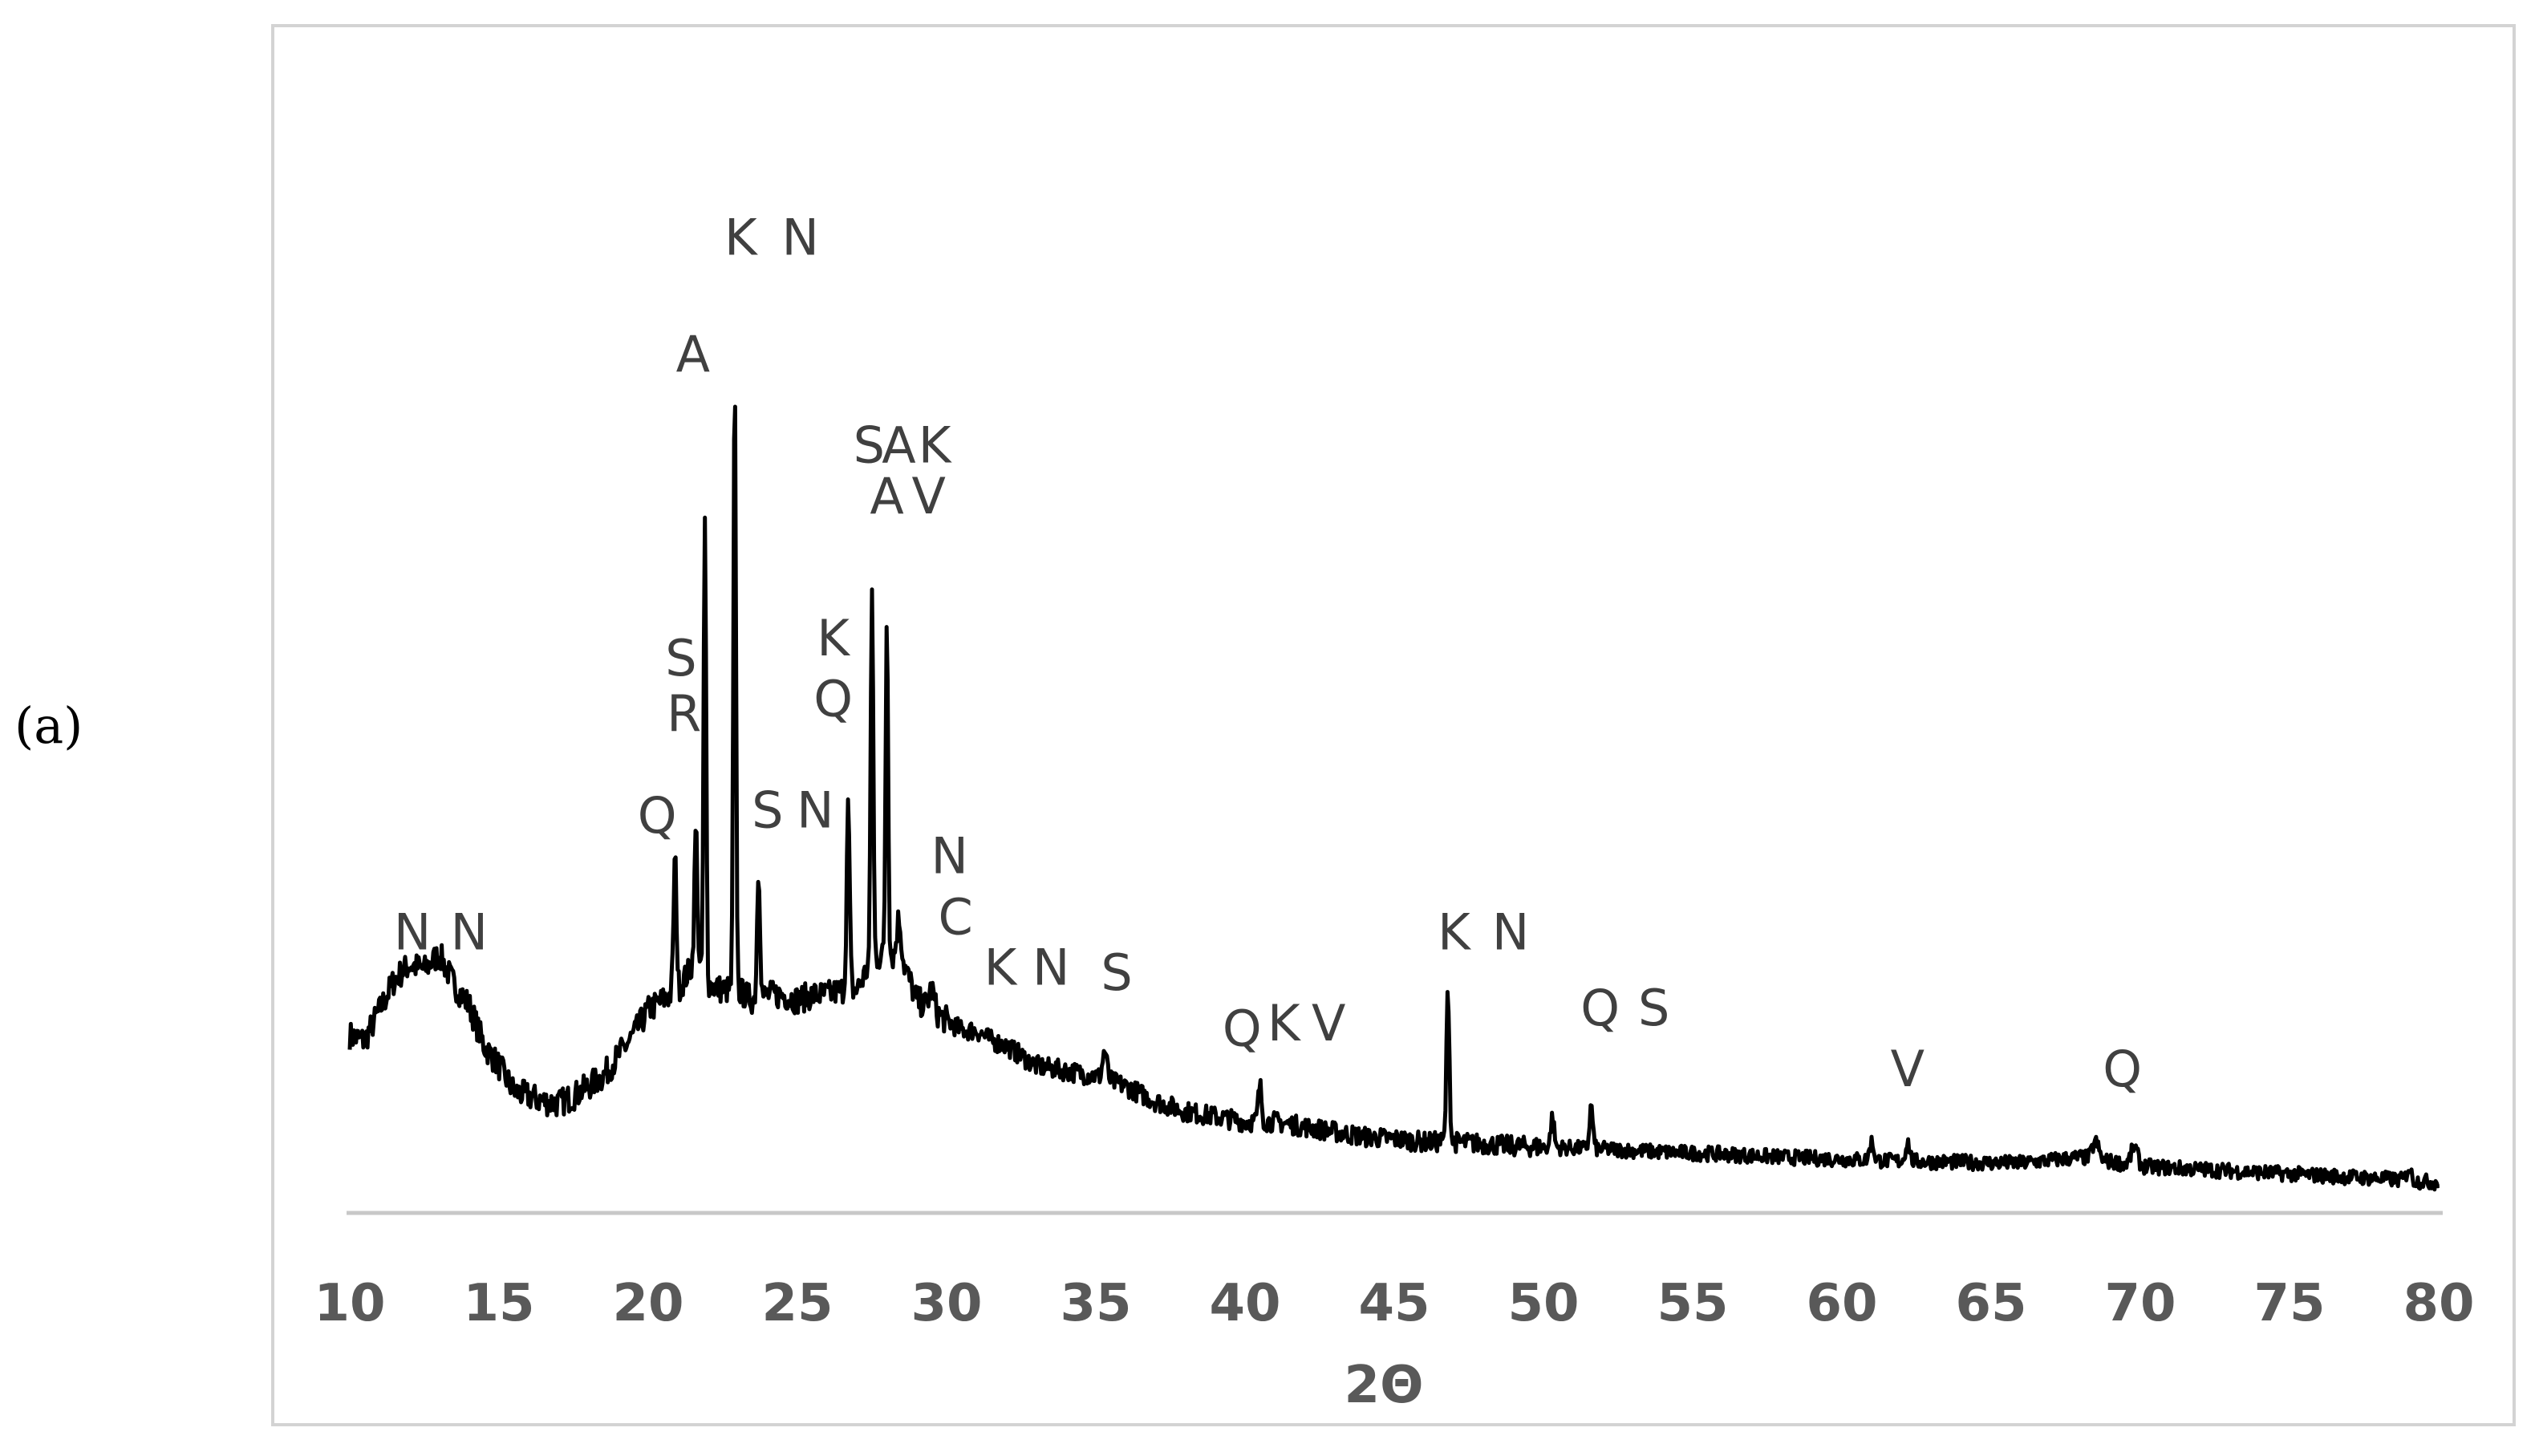 The height and width of the screenshot is (1456, 2539). I want to click on x-tick-label: 20, so click(647, 1303).